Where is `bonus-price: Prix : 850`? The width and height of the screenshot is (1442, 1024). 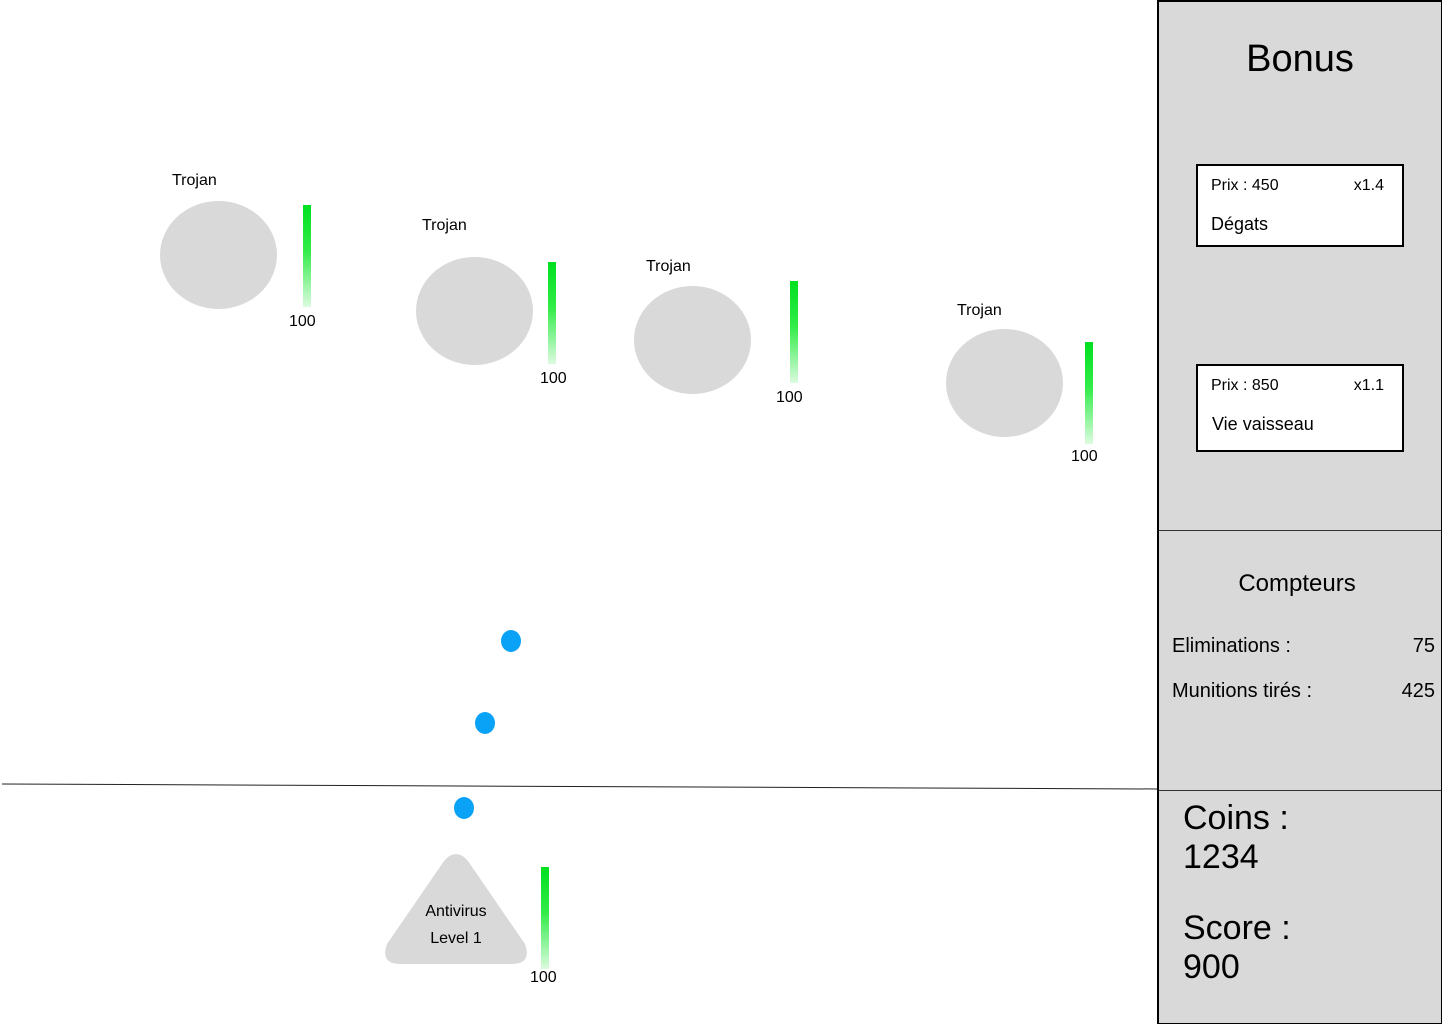
bonus-price: Prix : 850 is located at coordinates (1245, 385).